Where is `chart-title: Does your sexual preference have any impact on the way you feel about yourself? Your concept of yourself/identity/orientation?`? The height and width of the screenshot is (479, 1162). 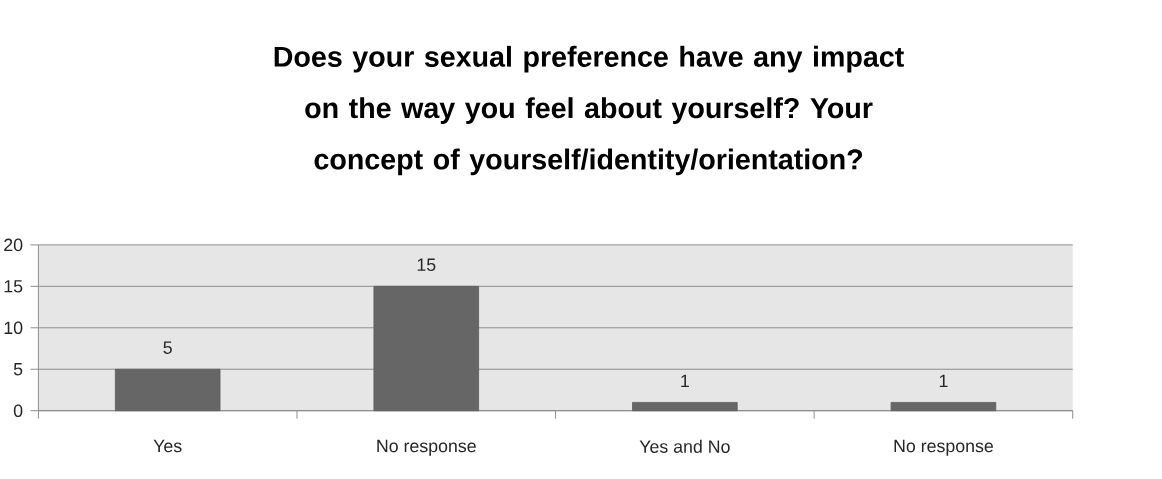
chart-title: Does your sexual preference have any impact on the way you feel about yourself? Your concept of yourself/identity/orientation? is located at coordinates (589, 111).